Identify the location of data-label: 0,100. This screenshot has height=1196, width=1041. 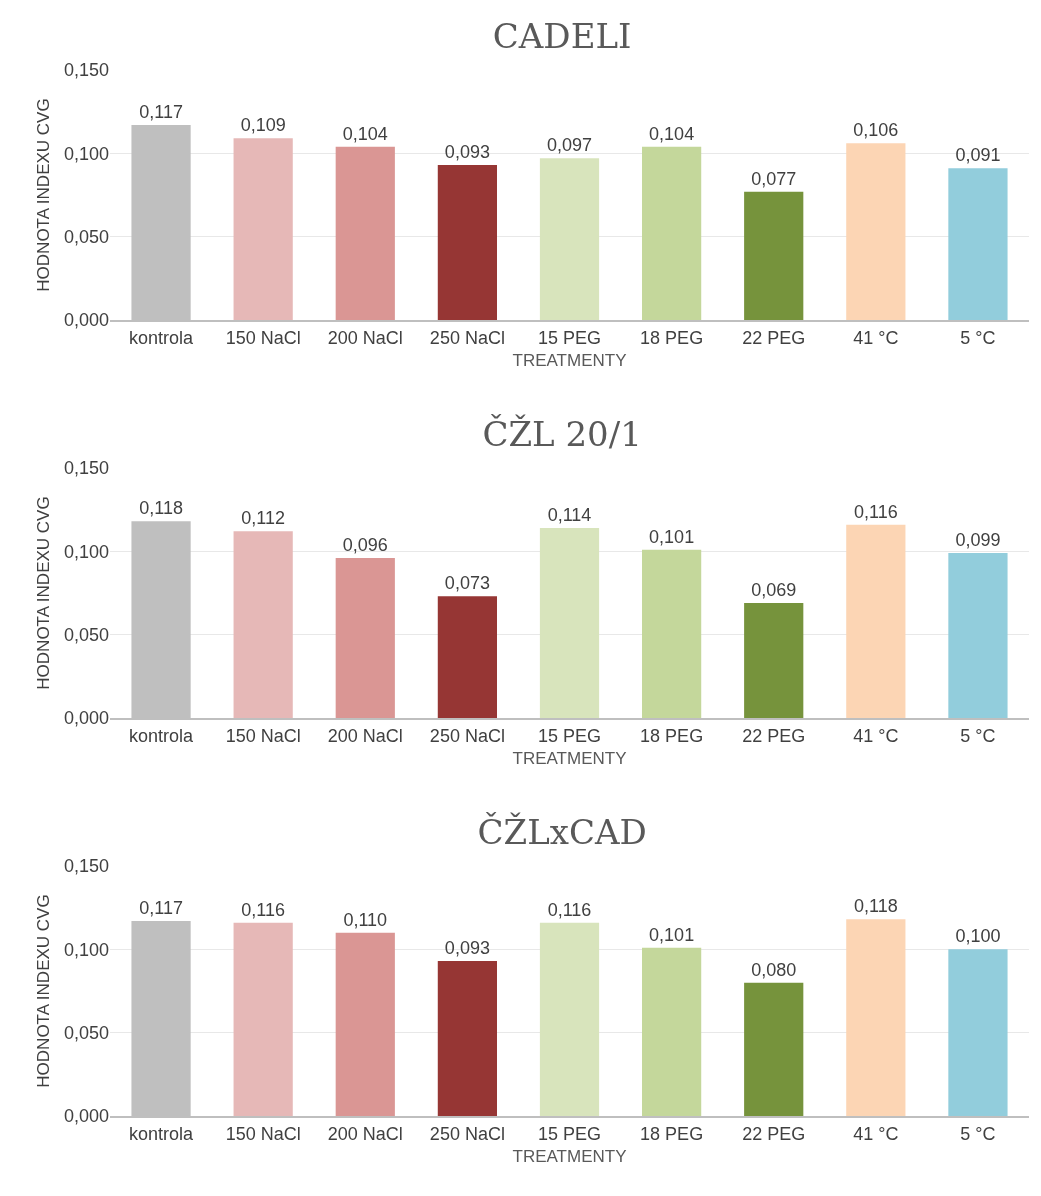
(978, 936).